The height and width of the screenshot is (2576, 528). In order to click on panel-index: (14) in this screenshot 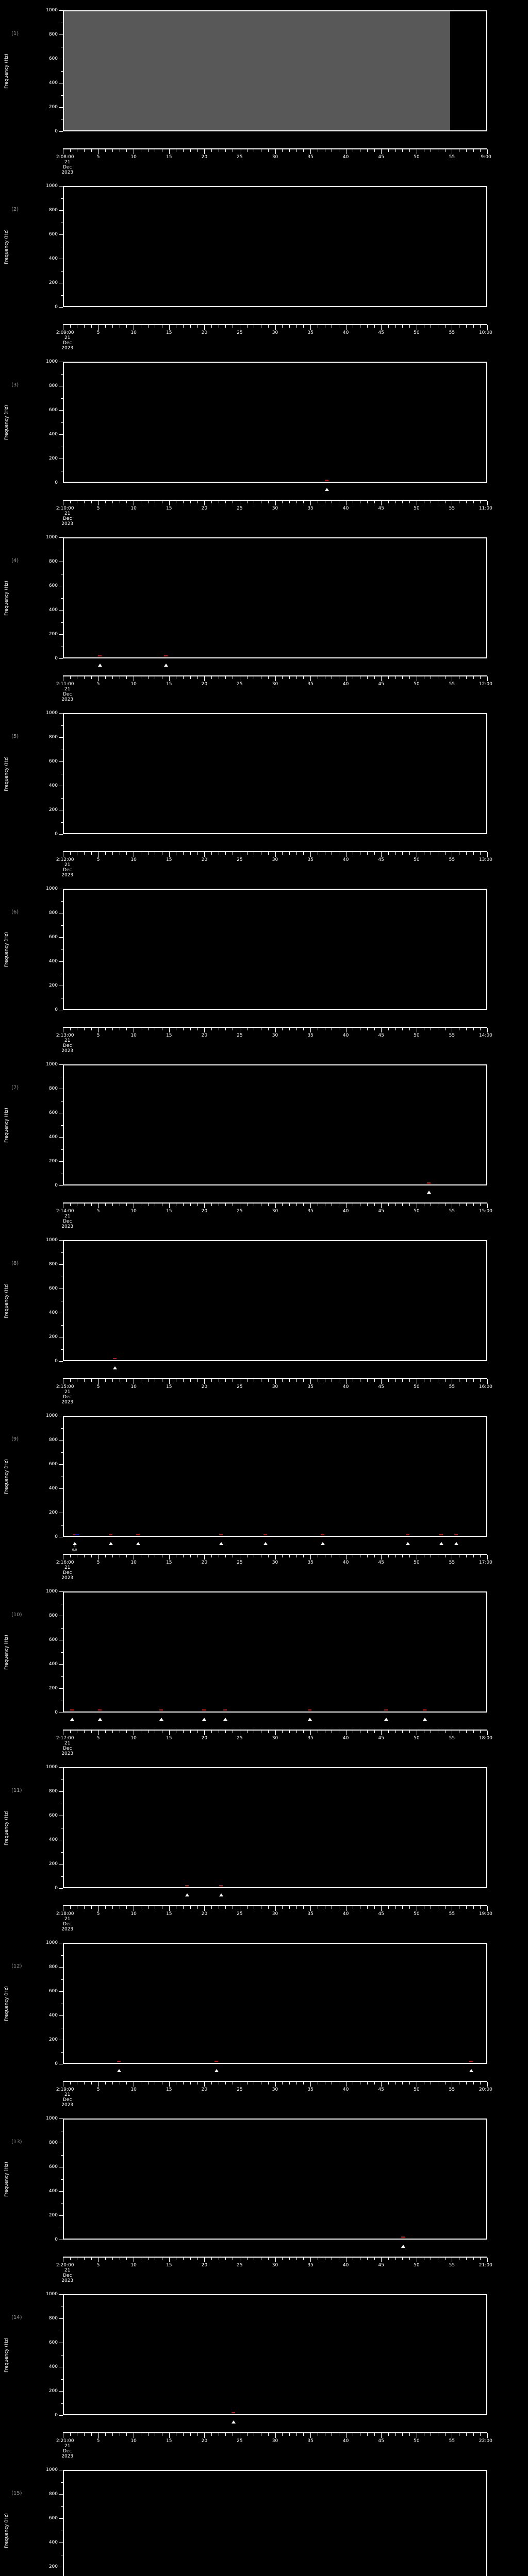, I will do `click(16, 2318)`.